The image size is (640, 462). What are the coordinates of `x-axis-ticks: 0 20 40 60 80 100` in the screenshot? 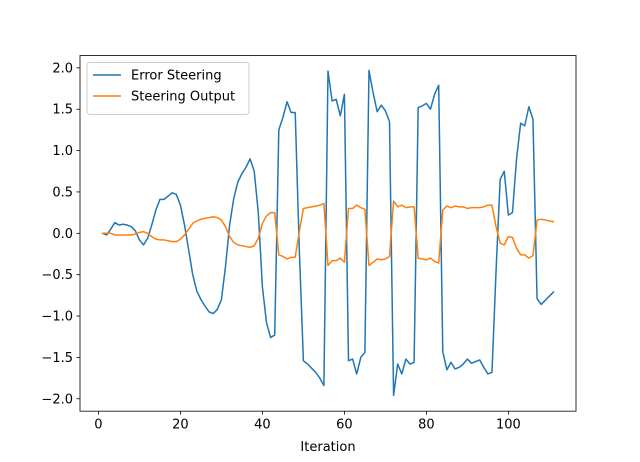 It's located at (307, 422).